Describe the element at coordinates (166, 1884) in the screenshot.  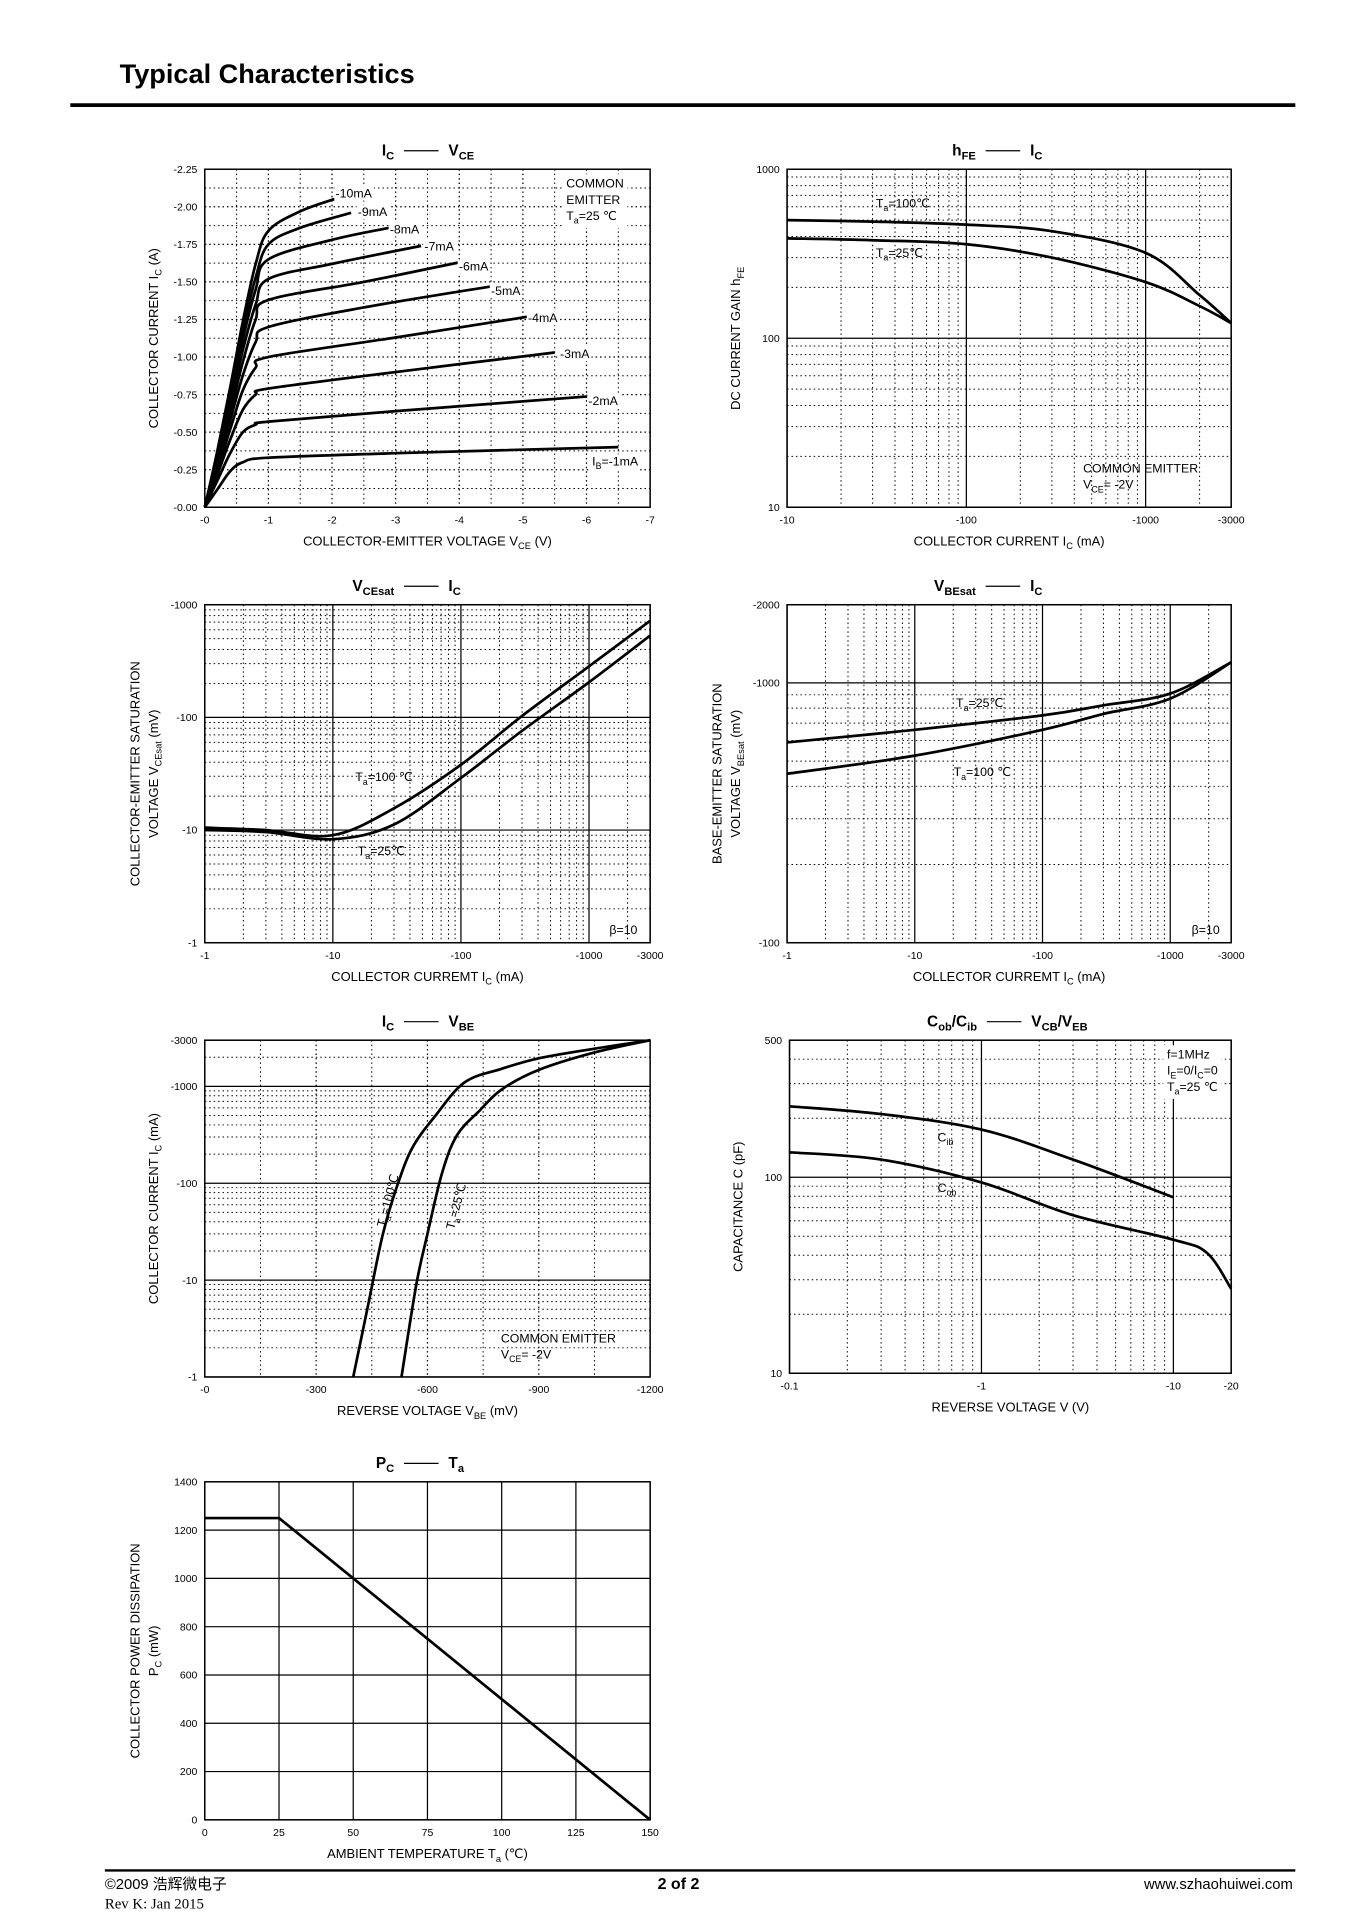
I see `copyright: ©2009 浩辉微电子` at that location.